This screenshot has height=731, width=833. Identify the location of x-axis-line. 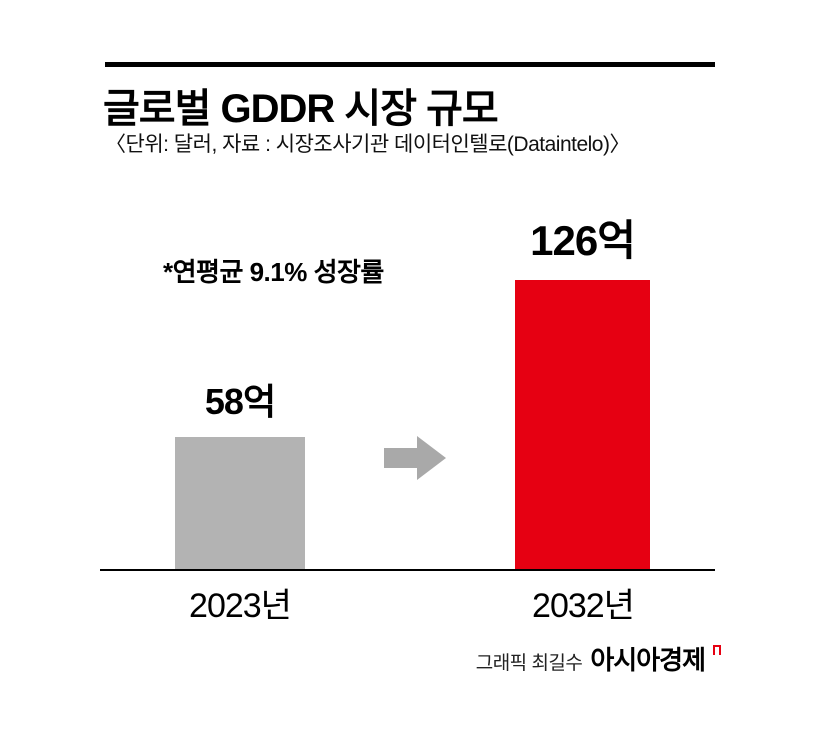
(407, 570).